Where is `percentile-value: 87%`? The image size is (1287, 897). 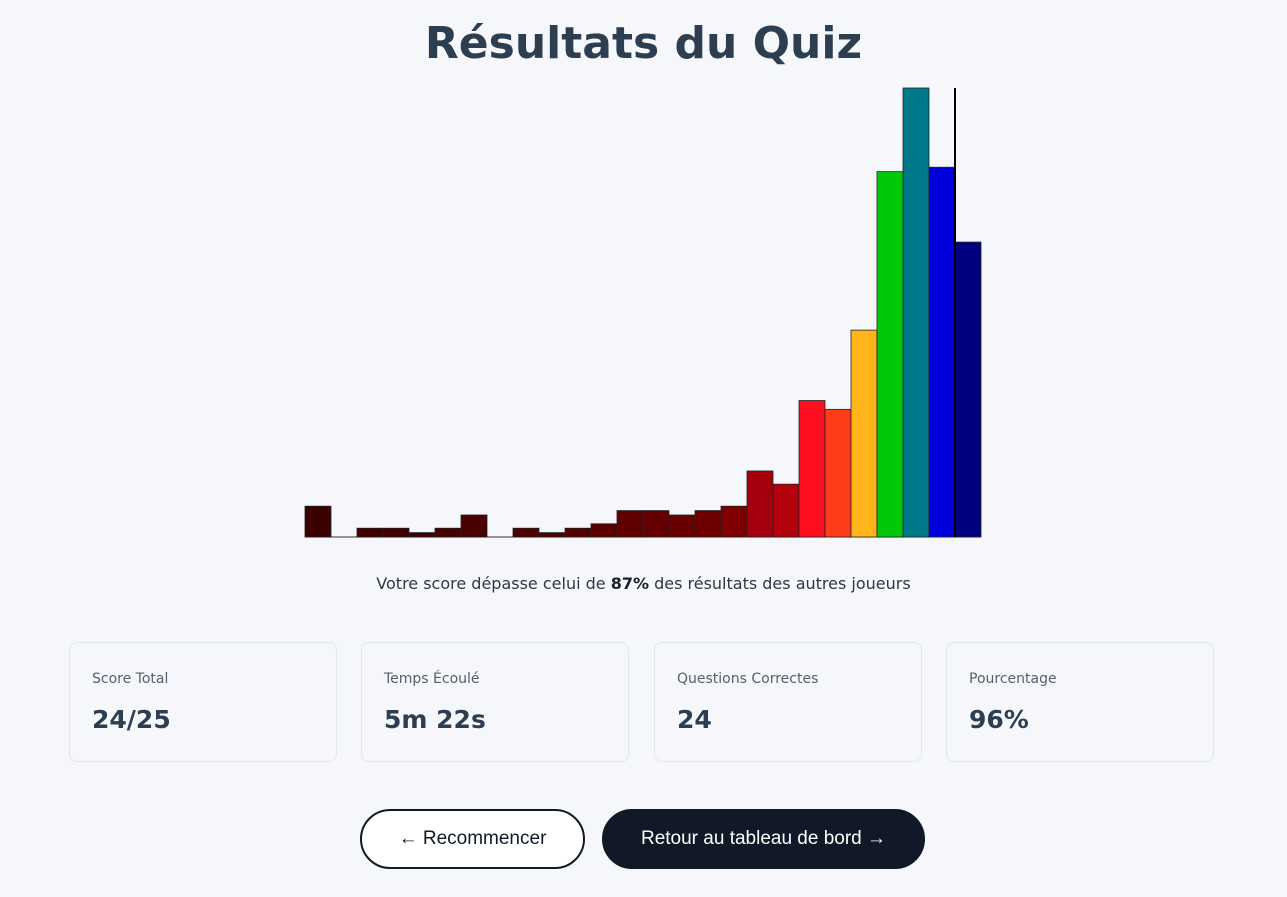 percentile-value: 87% is located at coordinates (629, 583).